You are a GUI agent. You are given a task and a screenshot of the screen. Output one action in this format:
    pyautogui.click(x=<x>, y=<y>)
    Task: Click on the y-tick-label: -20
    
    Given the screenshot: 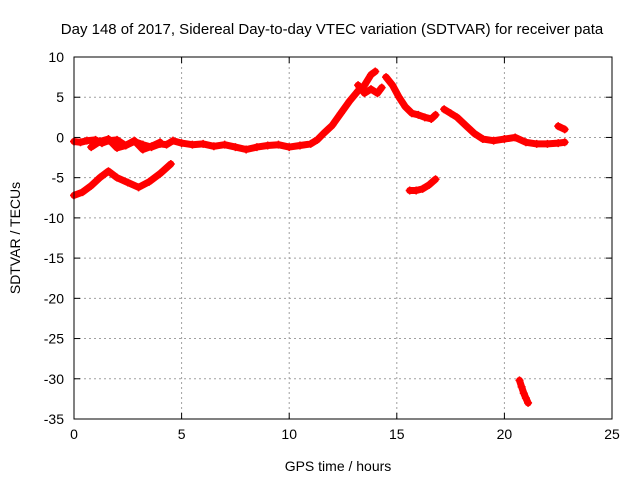 What is the action you would take?
    pyautogui.click(x=54, y=298)
    